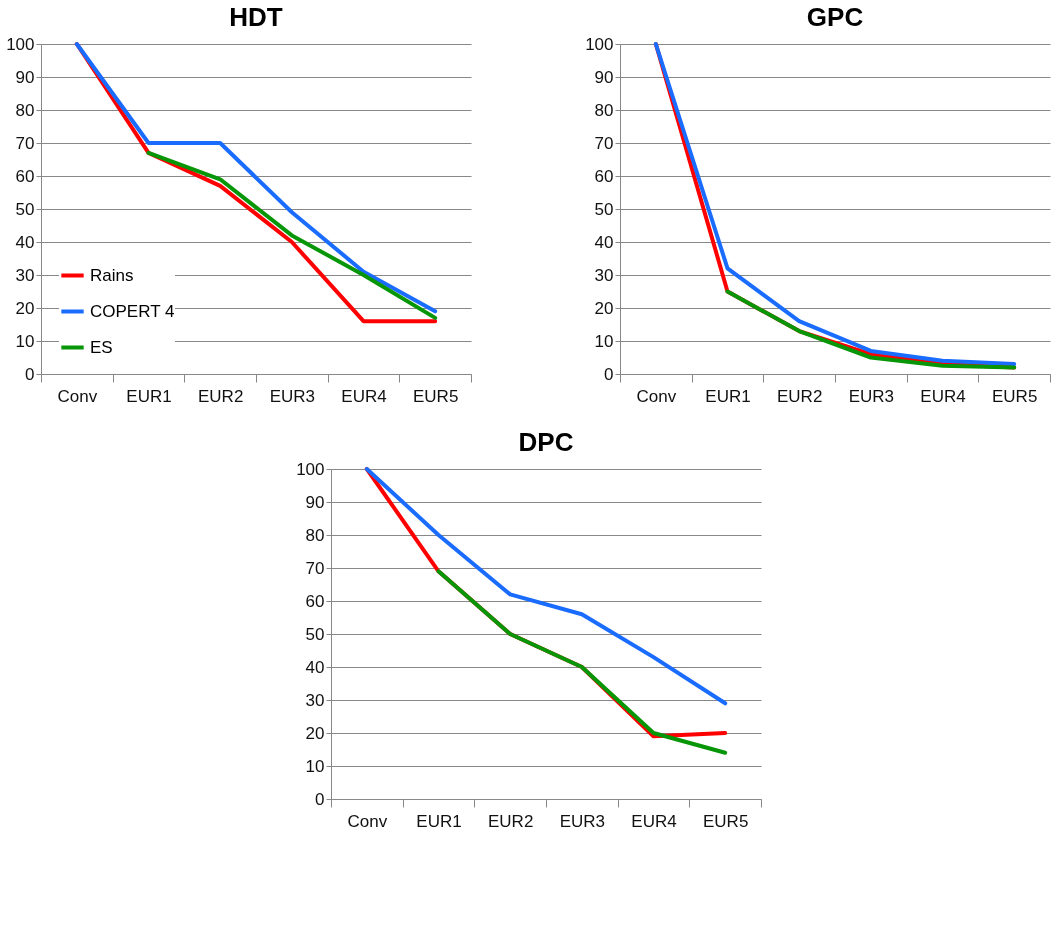  What do you see at coordinates (256, 17) in the screenshot?
I see `chart-title: HDT` at bounding box center [256, 17].